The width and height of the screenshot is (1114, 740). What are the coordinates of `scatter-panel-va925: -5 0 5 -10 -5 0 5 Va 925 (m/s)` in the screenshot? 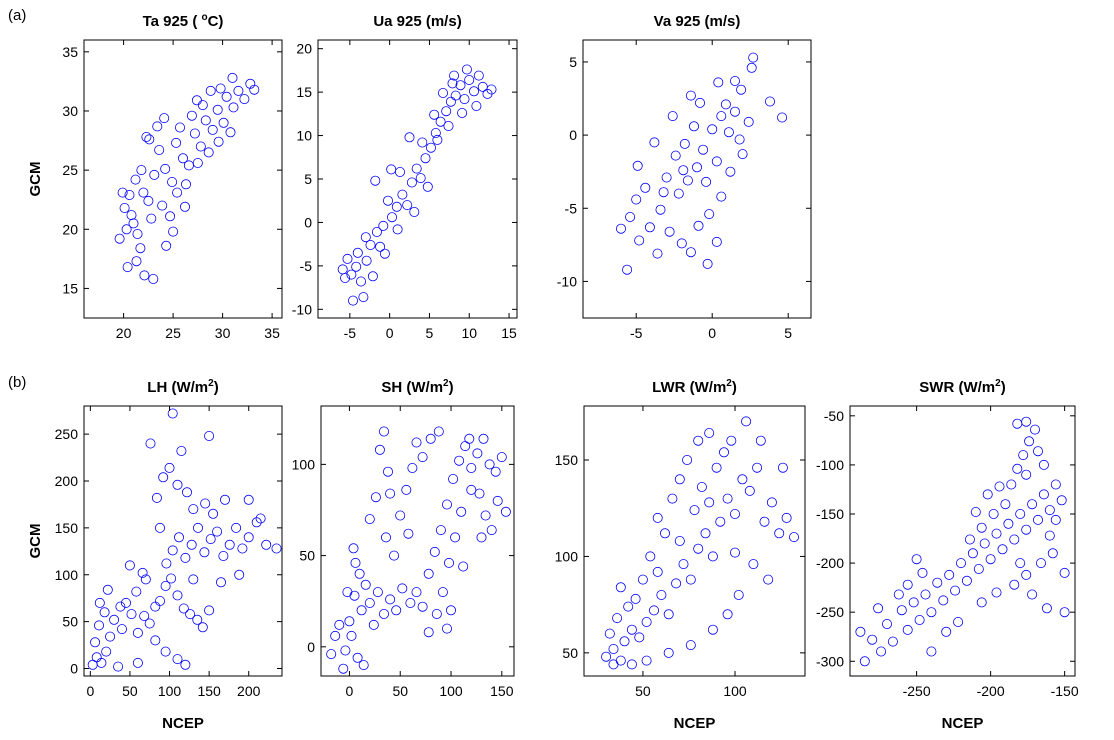 It's located at (684, 177).